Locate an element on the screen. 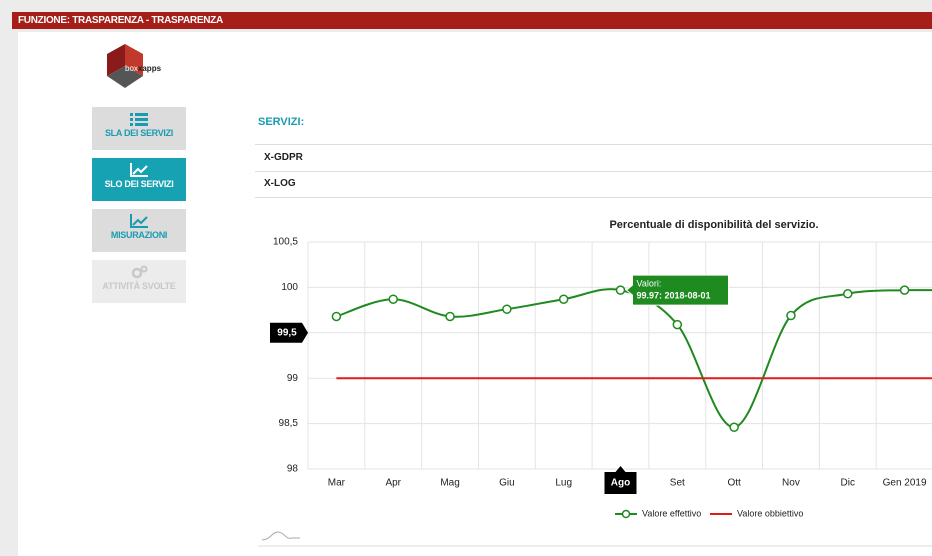  svg-text: boxxapps is located at coordinates (143, 68).